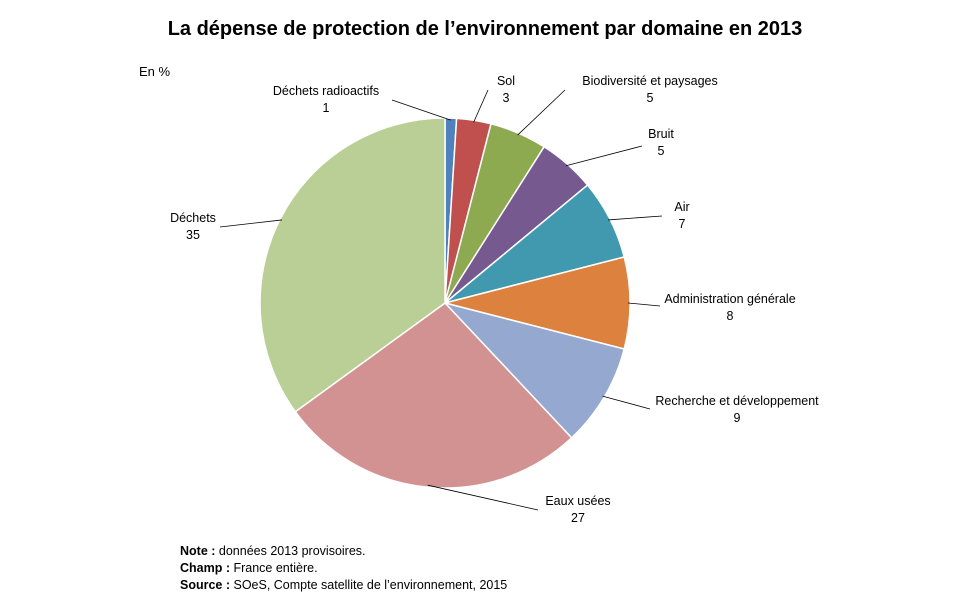 The width and height of the screenshot is (970, 604). I want to click on slice-label-3: Bruit, so click(661, 134).